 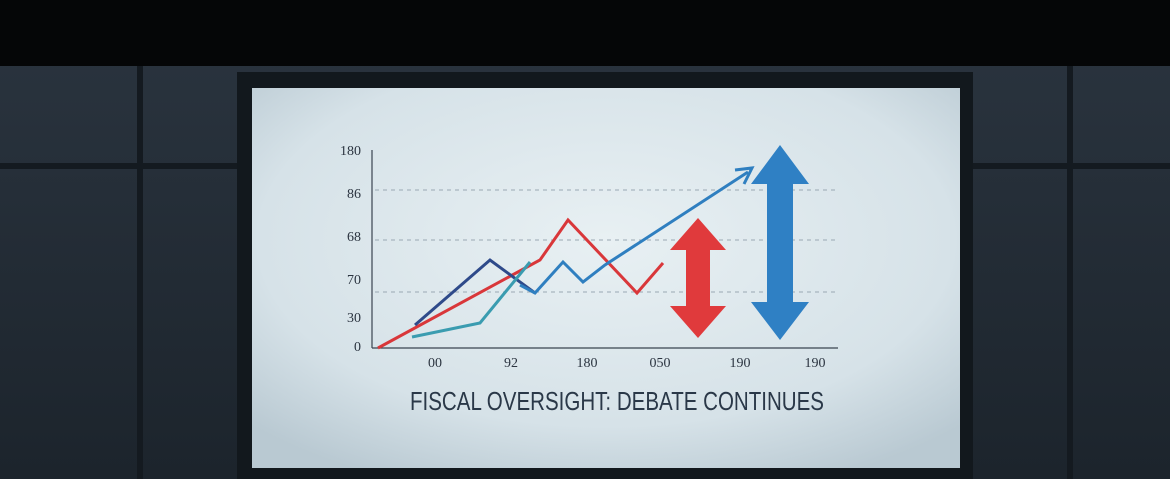 What do you see at coordinates (780, 242) in the screenshot?
I see `blue-double-arrow` at bounding box center [780, 242].